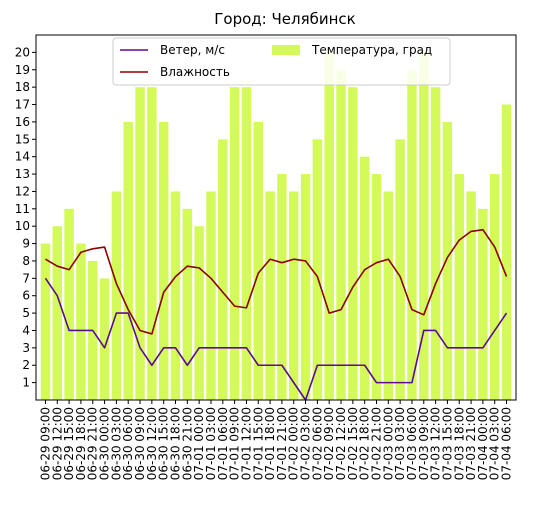 This screenshot has width=543, height=506. Describe the element at coordinates (26, 330) in the screenshot. I see `y-tick-label: 4` at that location.